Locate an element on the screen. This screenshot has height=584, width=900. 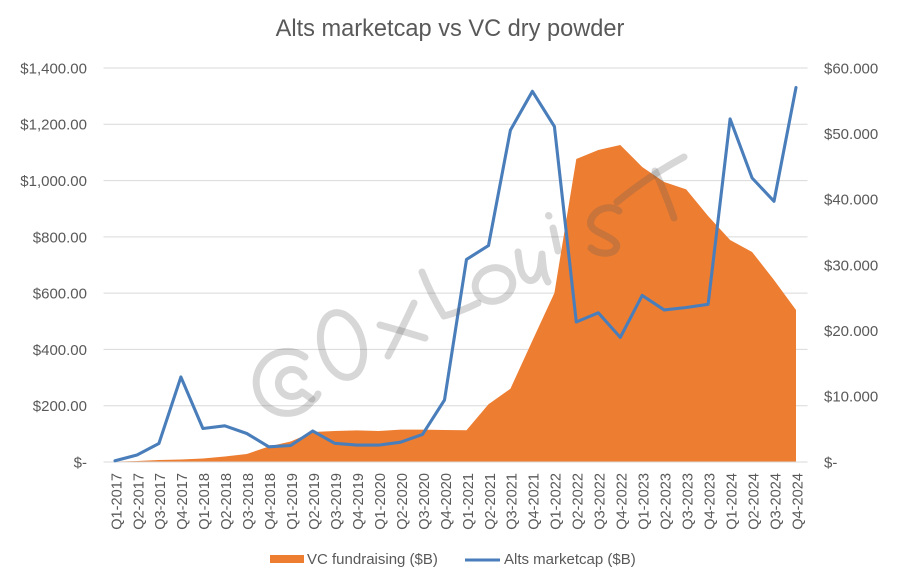
svg-text: Q1-2018 is located at coordinates (205, 501).